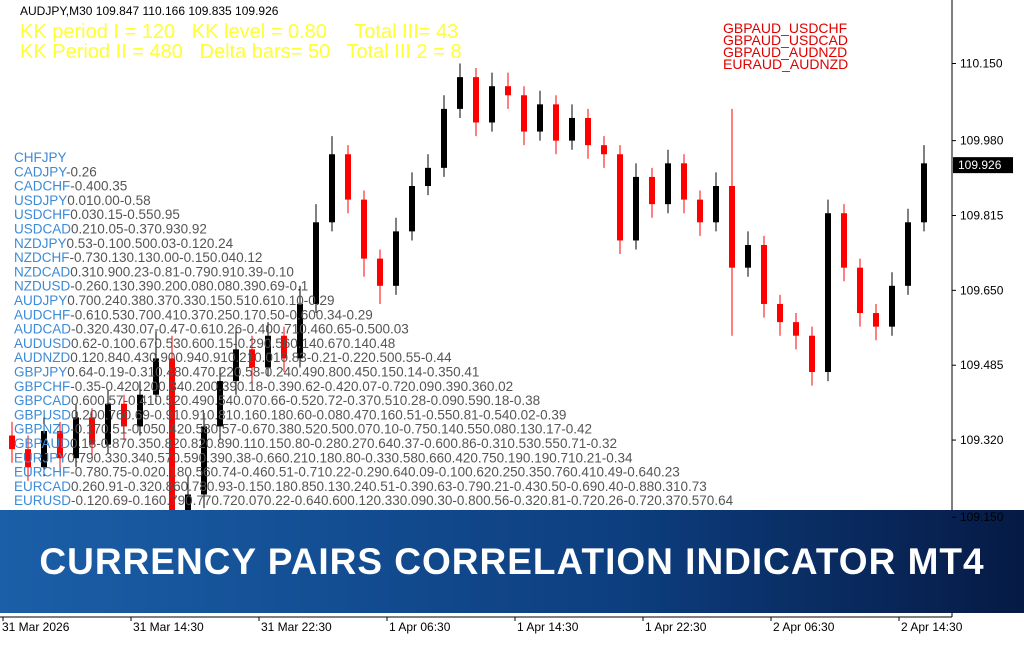 This screenshot has width=1024, height=645. What do you see at coordinates (511, 561) in the screenshot?
I see `banner-title: CURRENCY PAIRS CORRELATION INDICATOR MT4` at bounding box center [511, 561].